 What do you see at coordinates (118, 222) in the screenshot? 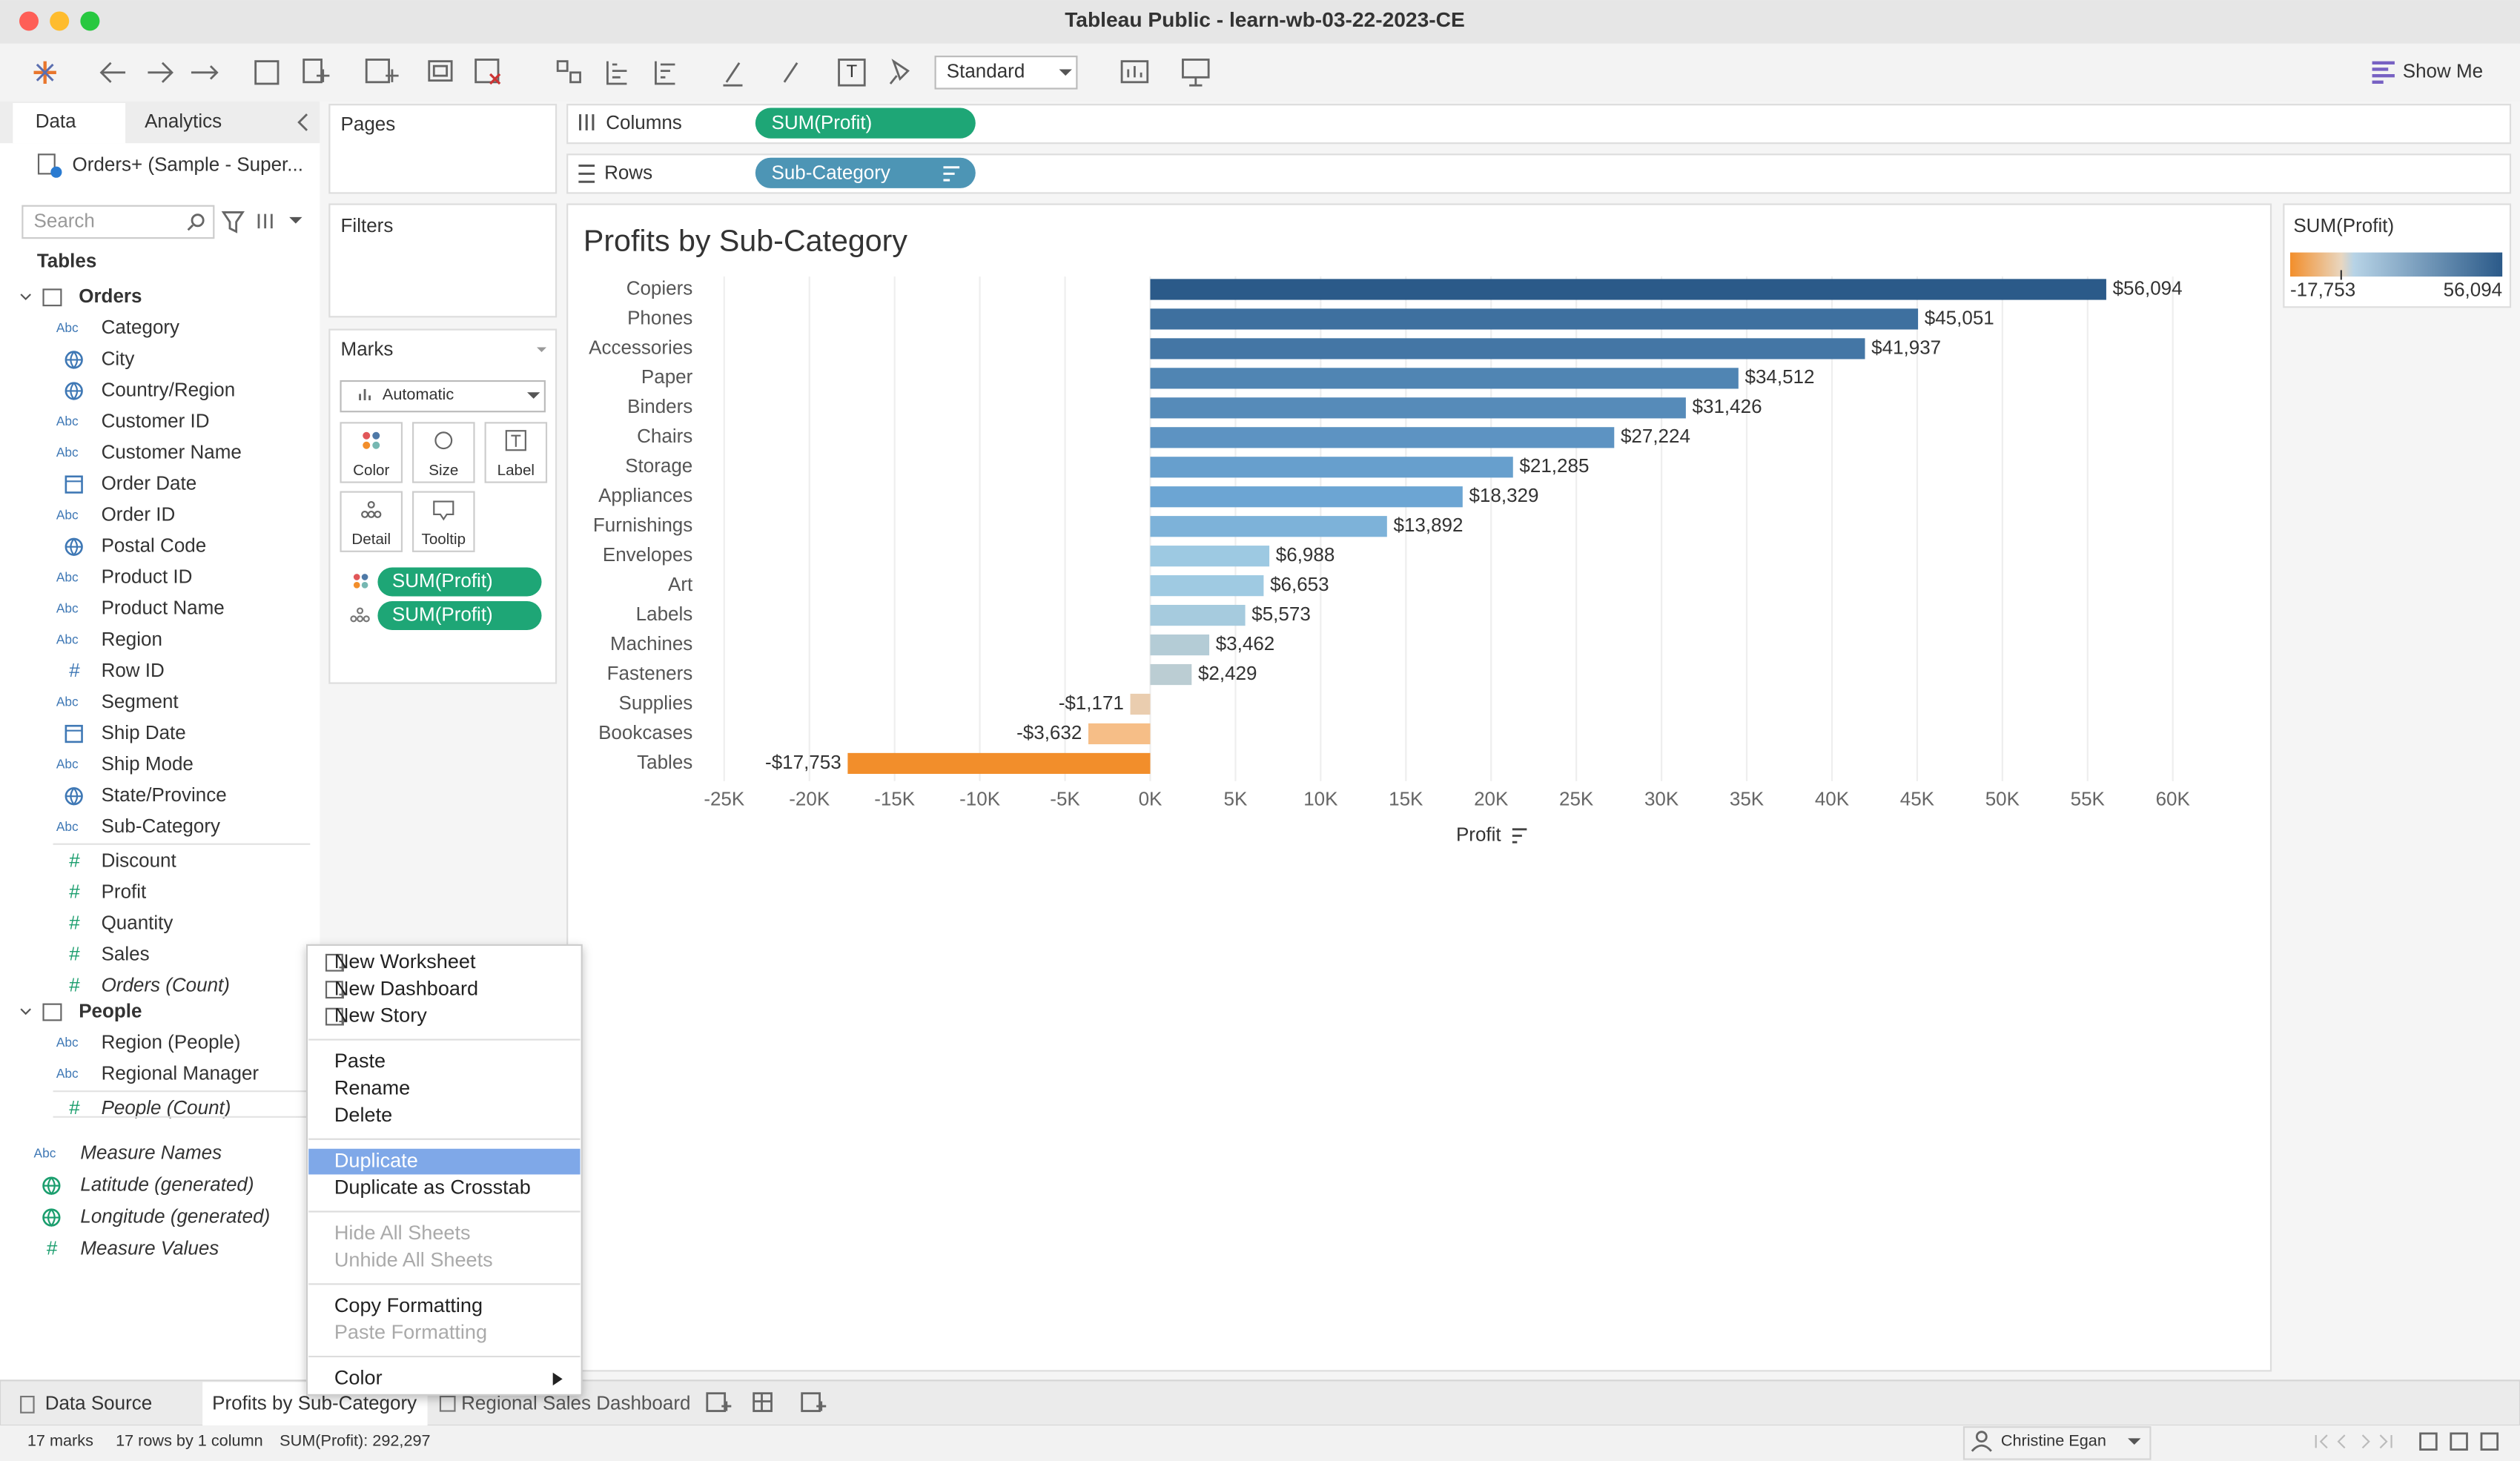
I see `search-box` at bounding box center [118, 222].